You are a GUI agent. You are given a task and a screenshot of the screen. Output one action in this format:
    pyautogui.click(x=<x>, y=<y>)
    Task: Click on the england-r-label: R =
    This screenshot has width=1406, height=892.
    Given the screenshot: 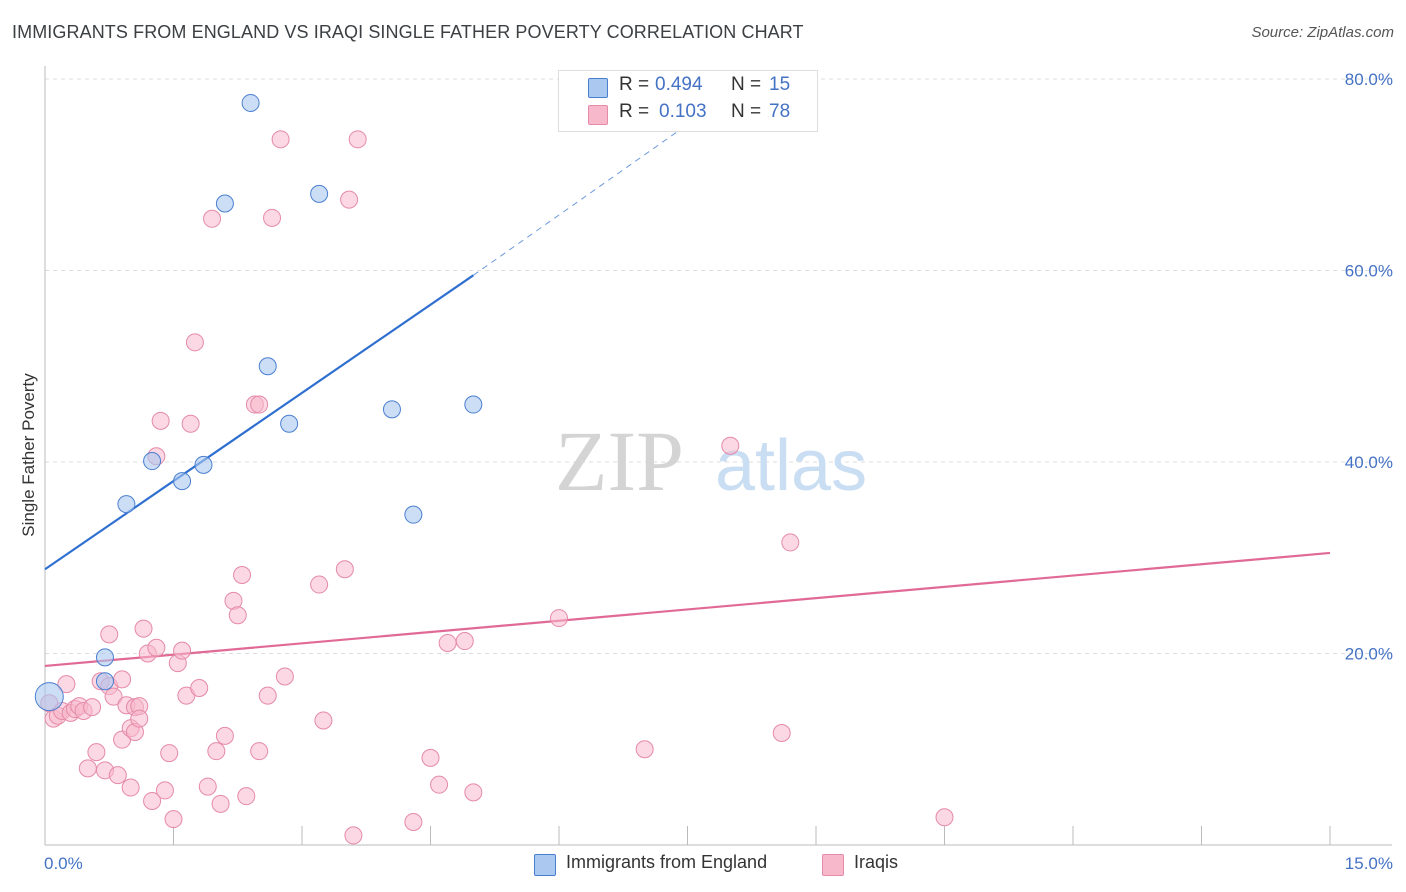 What is the action you would take?
    pyautogui.click(x=634, y=84)
    